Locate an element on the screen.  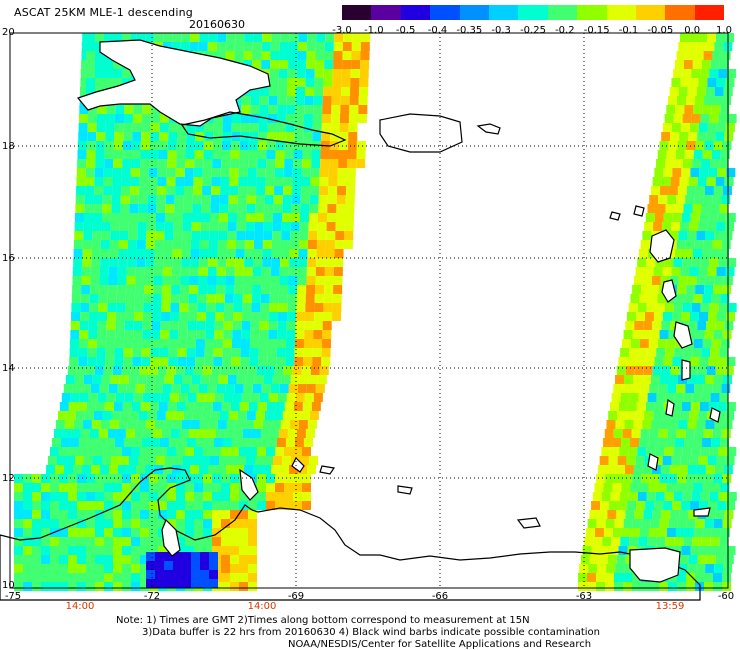
pass-time-label-central: 14:00 is located at coordinates (262, 606).